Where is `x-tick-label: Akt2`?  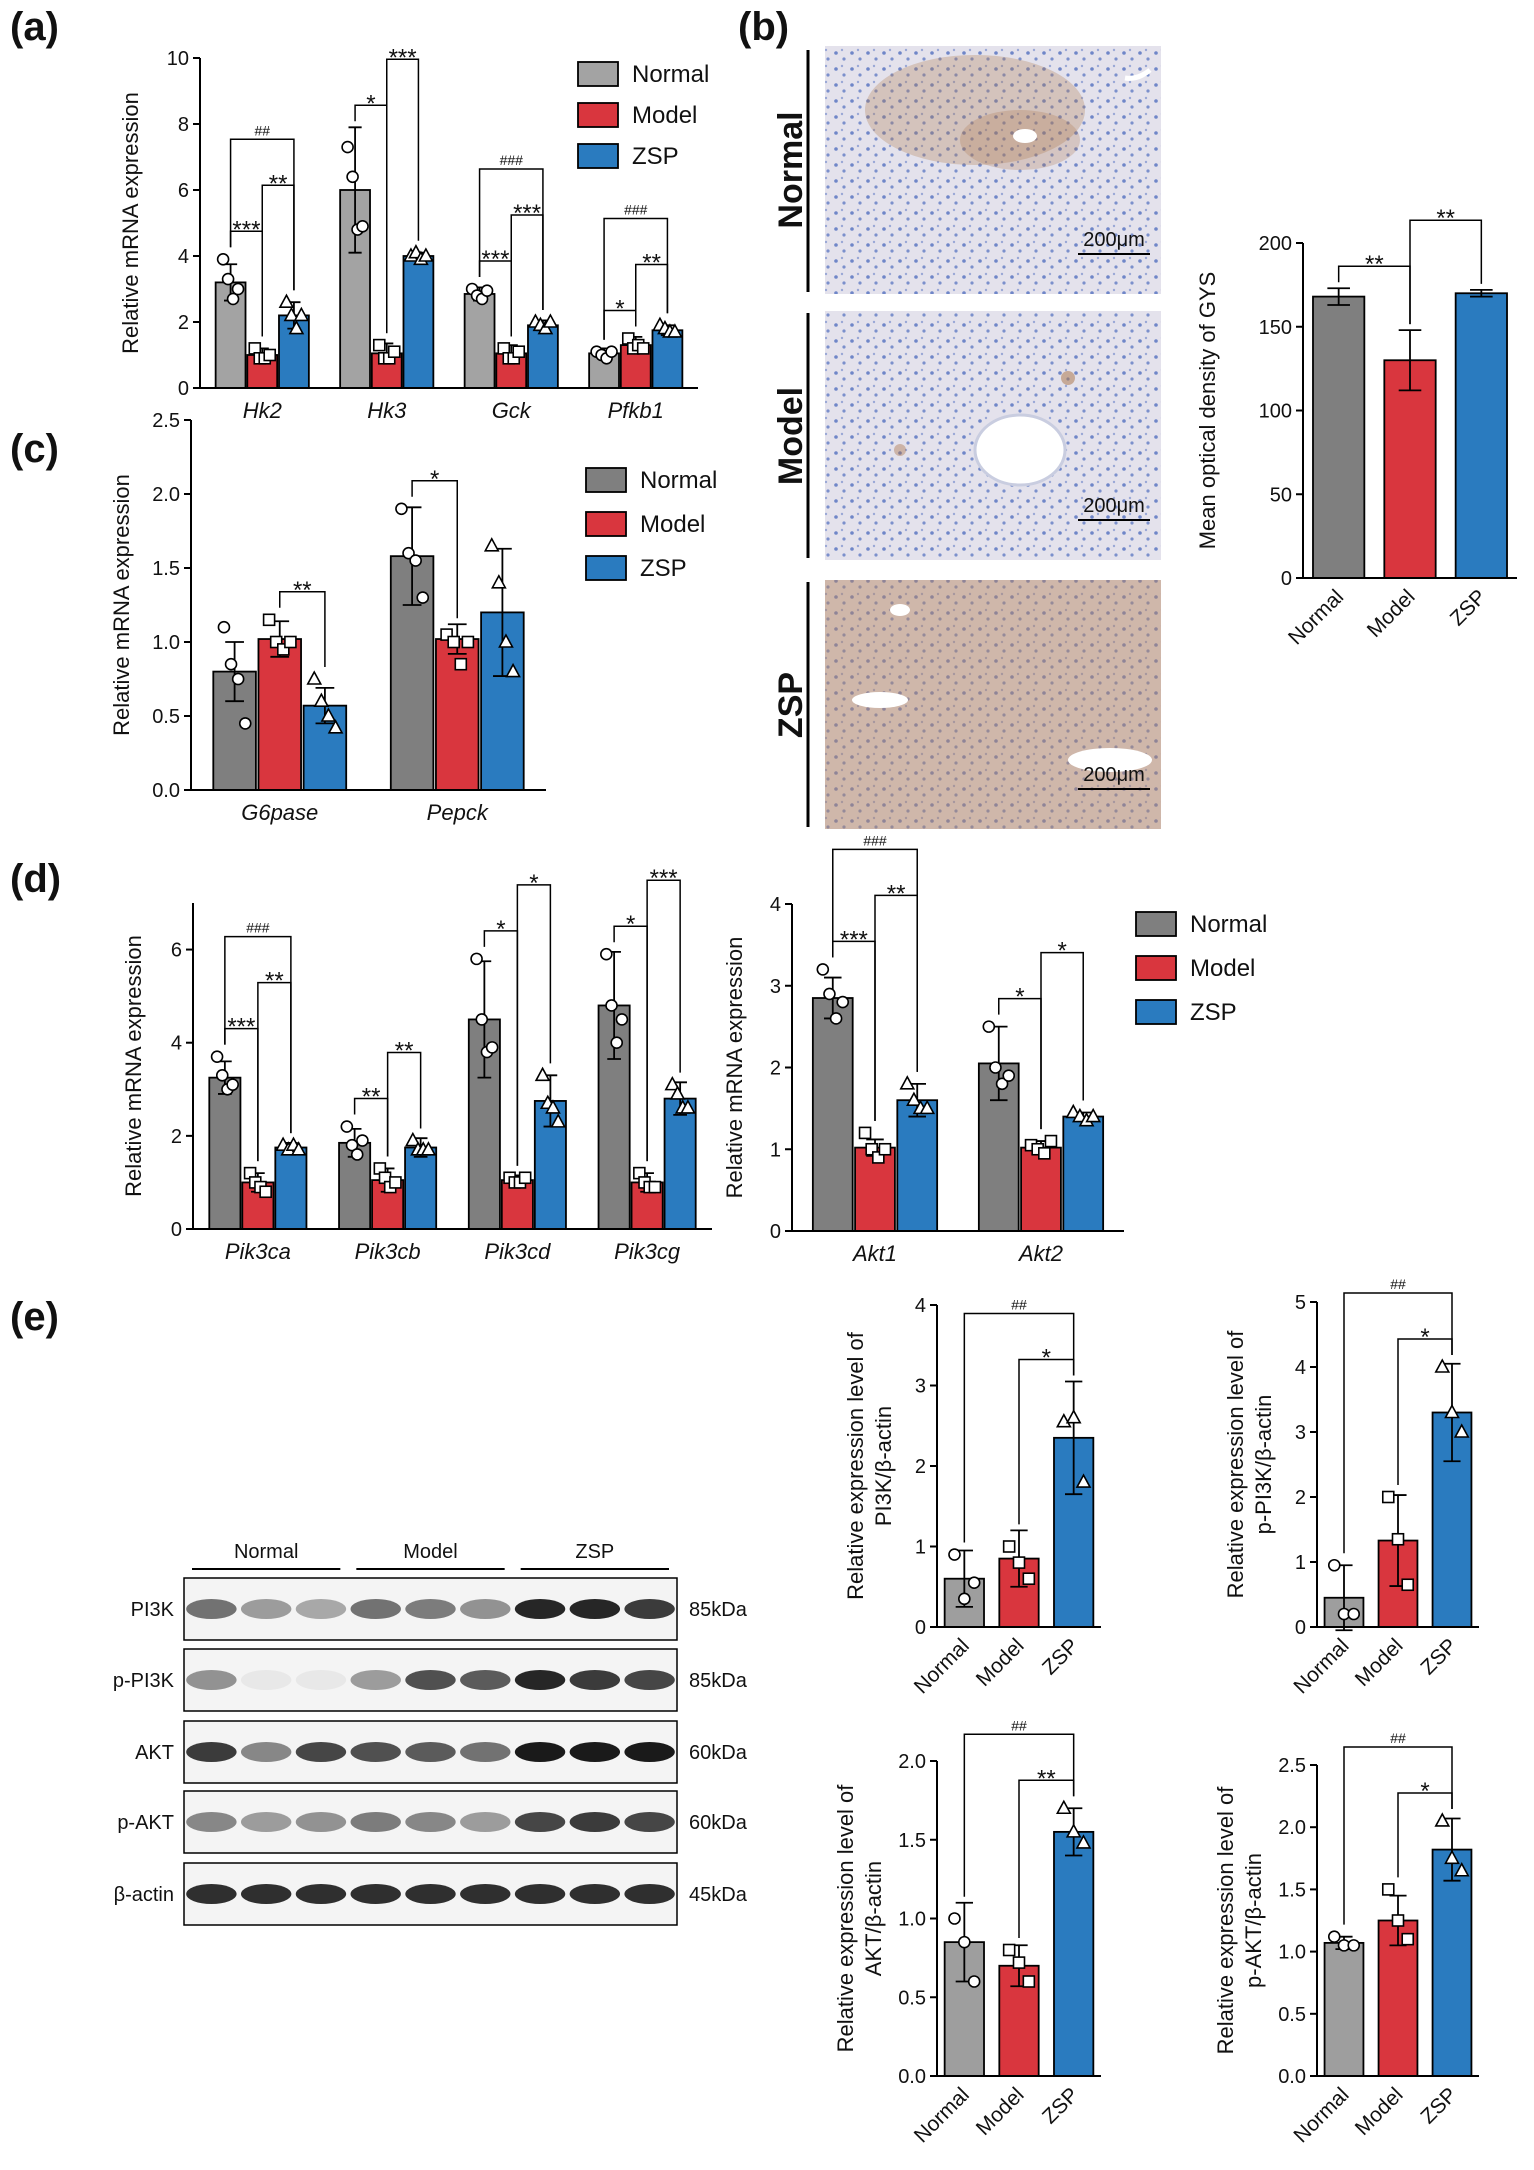 x-tick-label: Akt2 is located at coordinates (1040, 1253).